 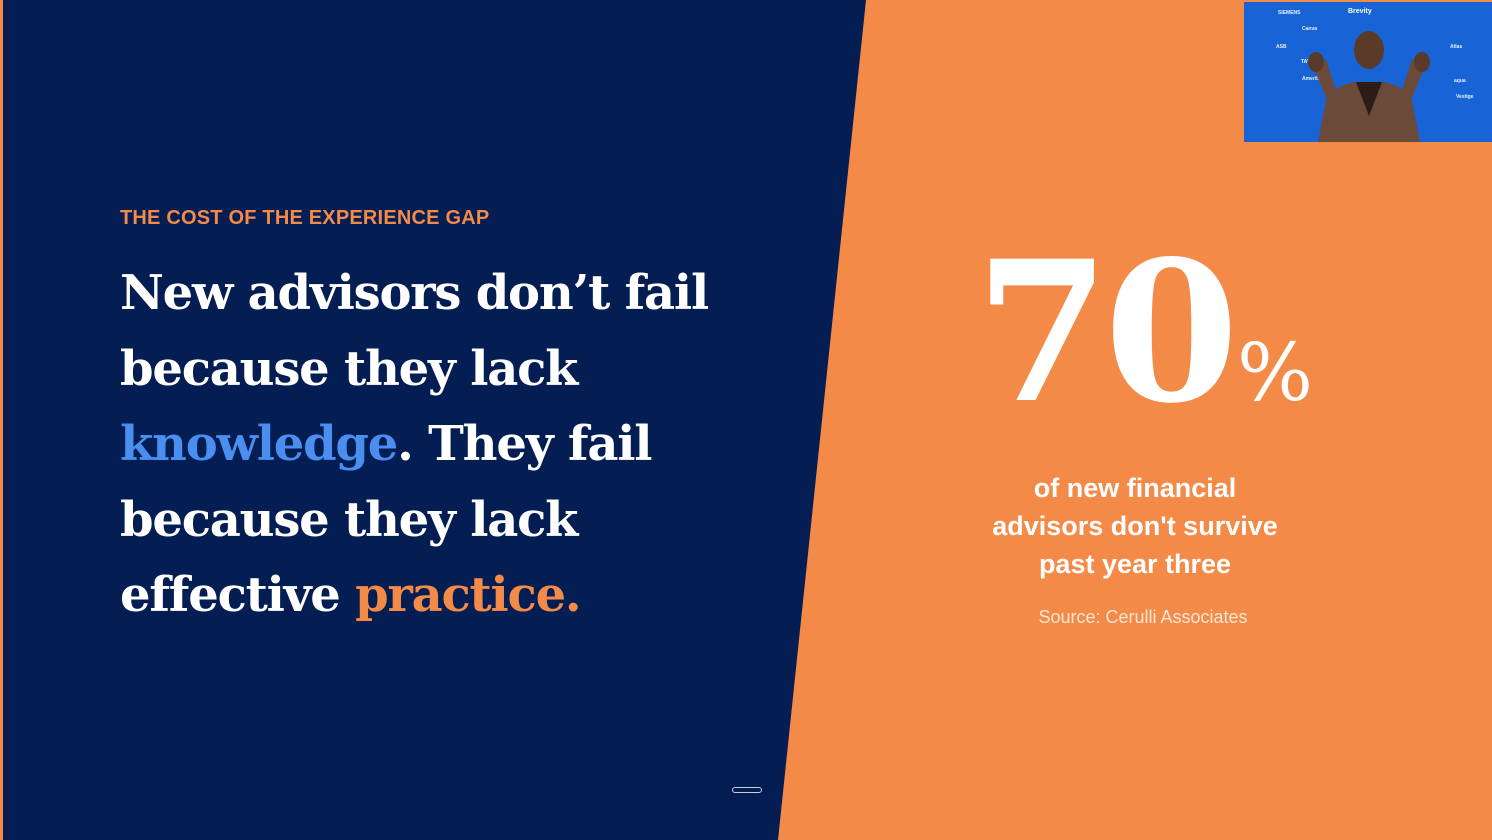 I want to click on left-edge-stripe, so click(x=1, y=420).